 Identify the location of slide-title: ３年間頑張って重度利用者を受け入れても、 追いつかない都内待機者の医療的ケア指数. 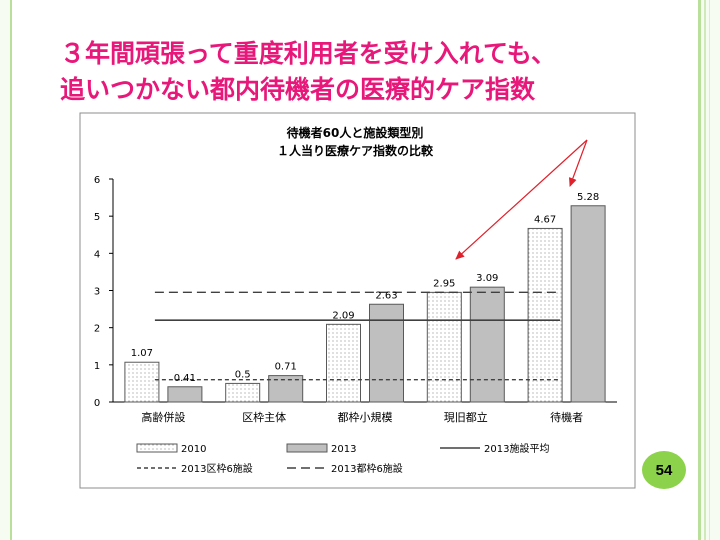
(360, 72).